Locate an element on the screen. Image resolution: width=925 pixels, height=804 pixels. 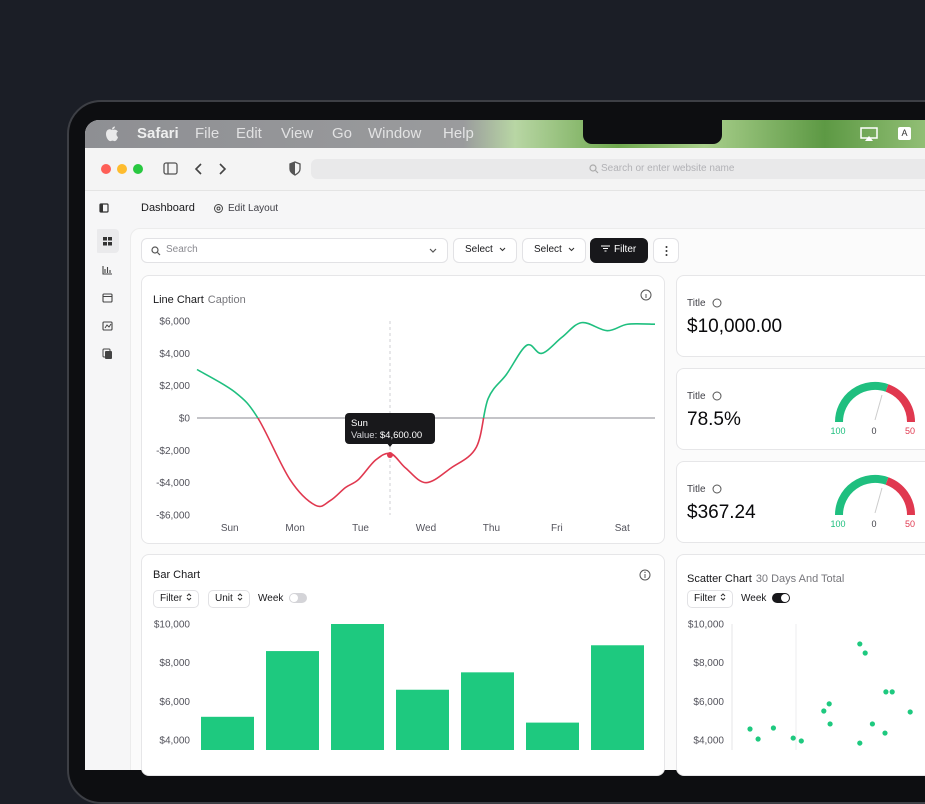
line-series is located at coordinates (426, 414).